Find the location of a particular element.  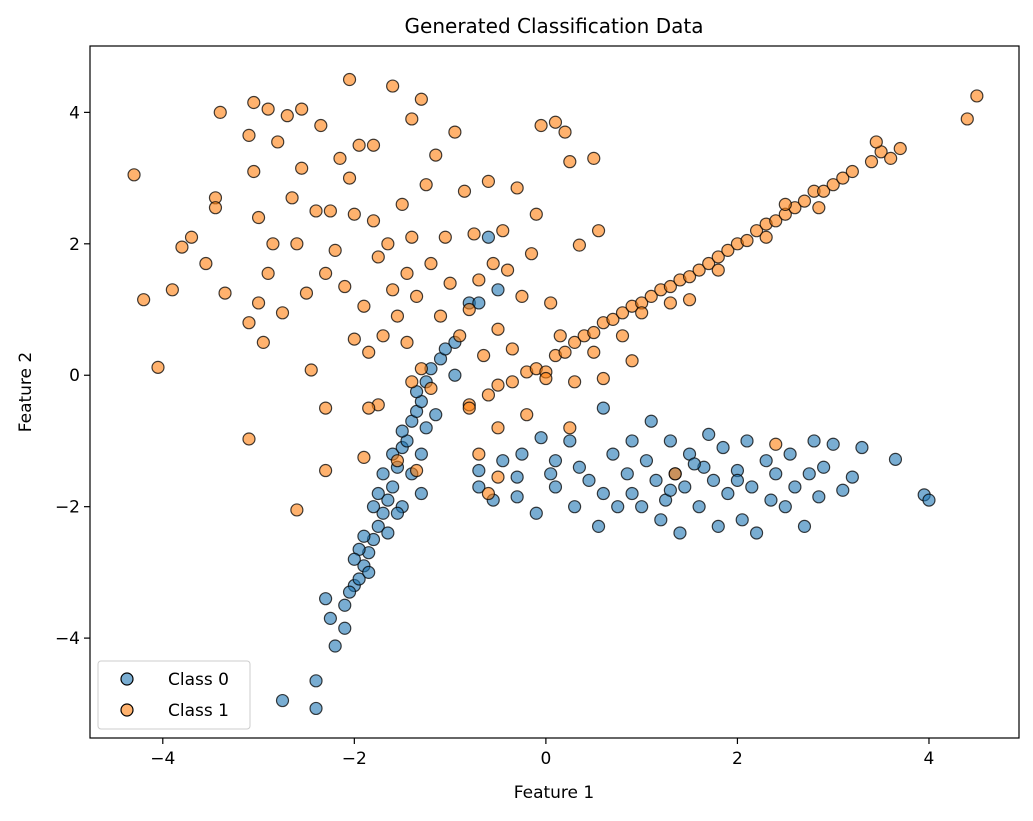

y-tick-label: −4 is located at coordinates (67, 639).